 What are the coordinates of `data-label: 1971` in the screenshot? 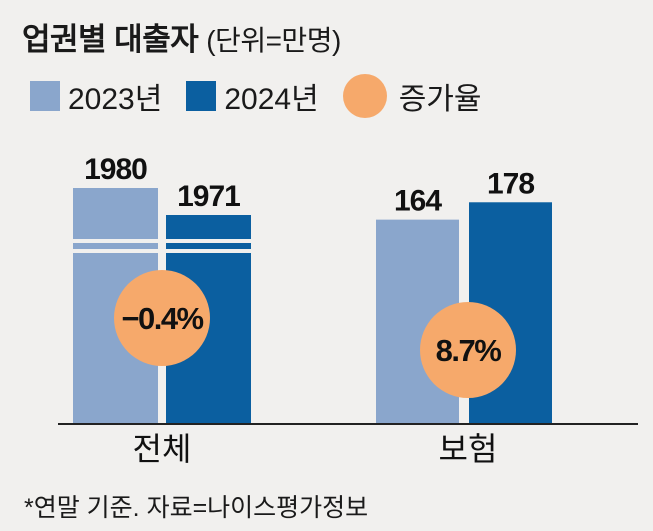 It's located at (208, 196).